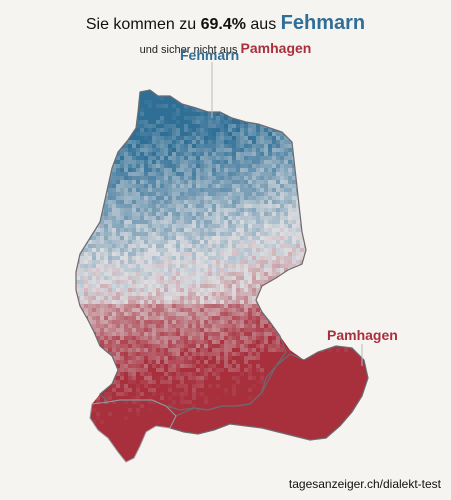  What do you see at coordinates (223, 24) in the screenshot?
I see `match-percentage: 69.4%` at bounding box center [223, 24].